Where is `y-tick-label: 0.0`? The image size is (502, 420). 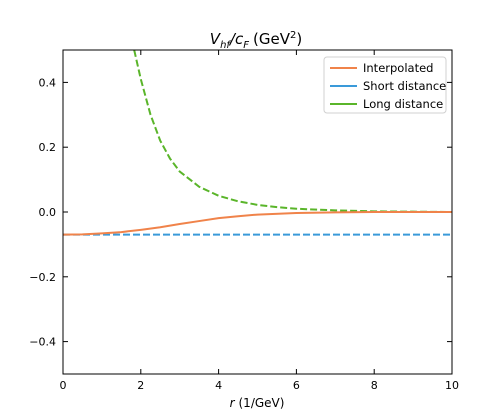 y-tick-label: 0.0 is located at coordinates (48, 212).